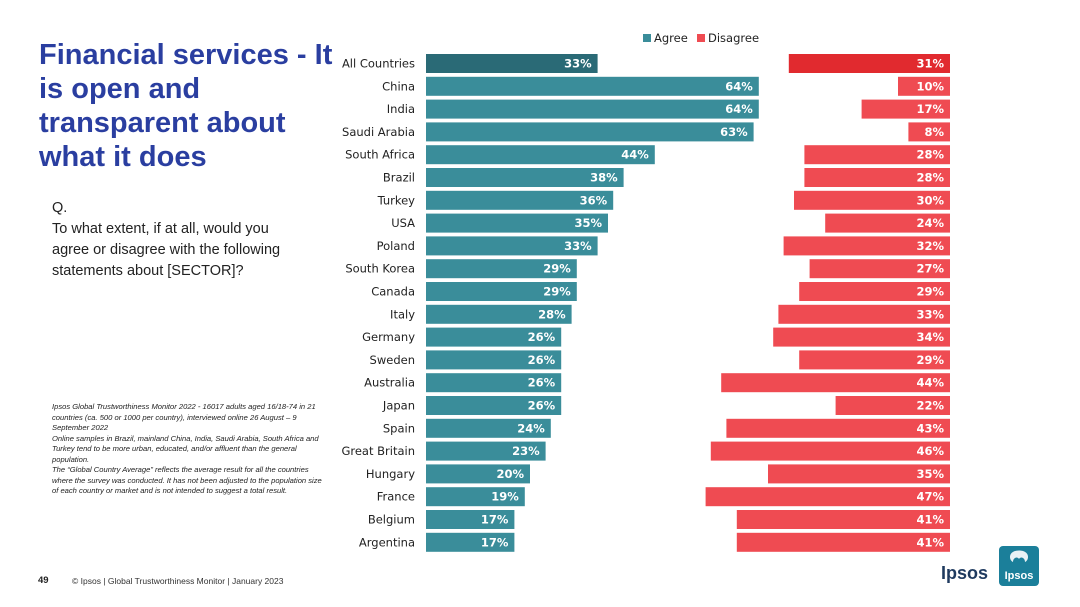 This screenshot has width=1080, height=607. I want to click on disagree-value-label: 47%, so click(930, 497).